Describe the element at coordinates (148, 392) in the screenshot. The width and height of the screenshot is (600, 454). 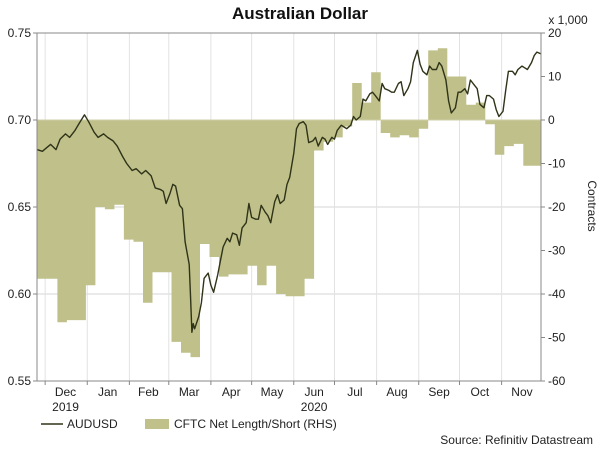
I see `month-label: Feb` at that location.